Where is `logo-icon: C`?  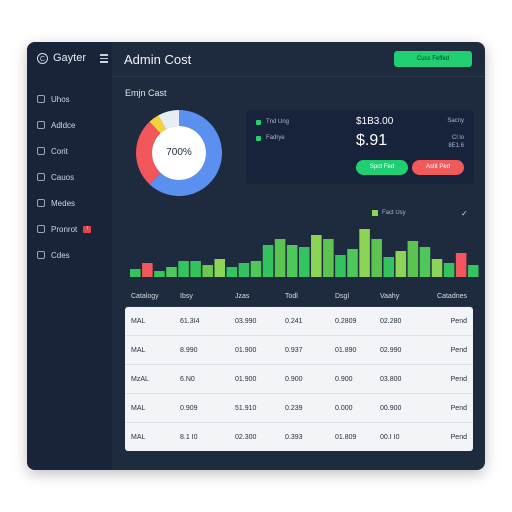
logo-icon: C is located at coordinates (42, 58).